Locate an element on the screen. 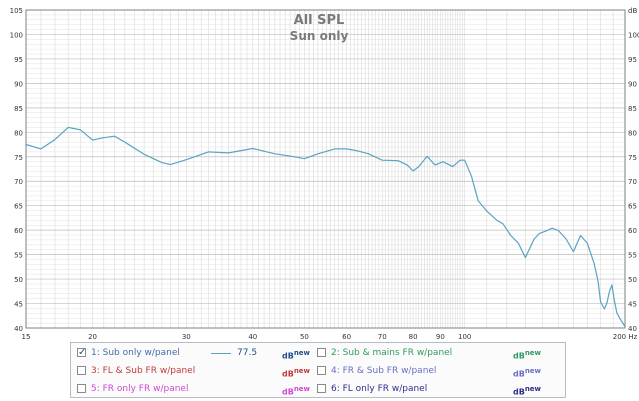 The image size is (639, 401). legend-item: 3: FL & Sub FR w/panel dBnew is located at coordinates (197, 371).